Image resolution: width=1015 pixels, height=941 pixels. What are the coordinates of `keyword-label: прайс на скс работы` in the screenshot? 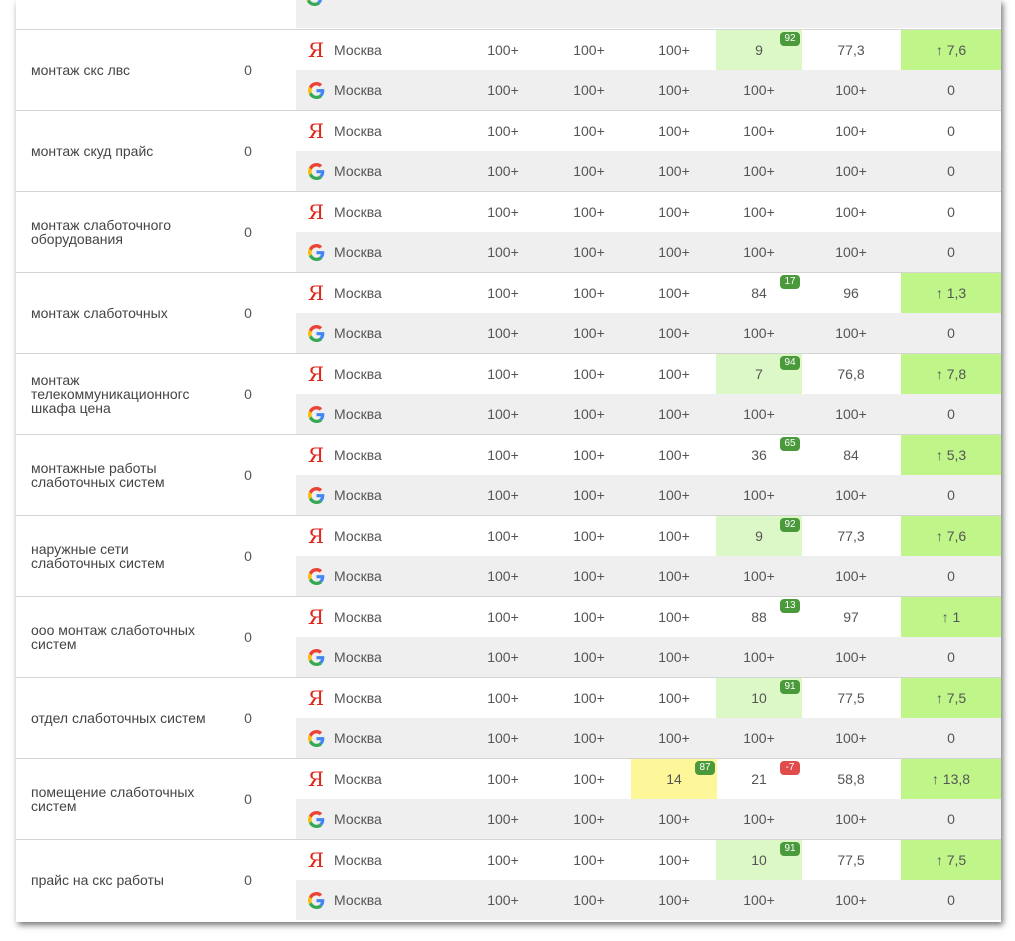 It's located at (121, 880).